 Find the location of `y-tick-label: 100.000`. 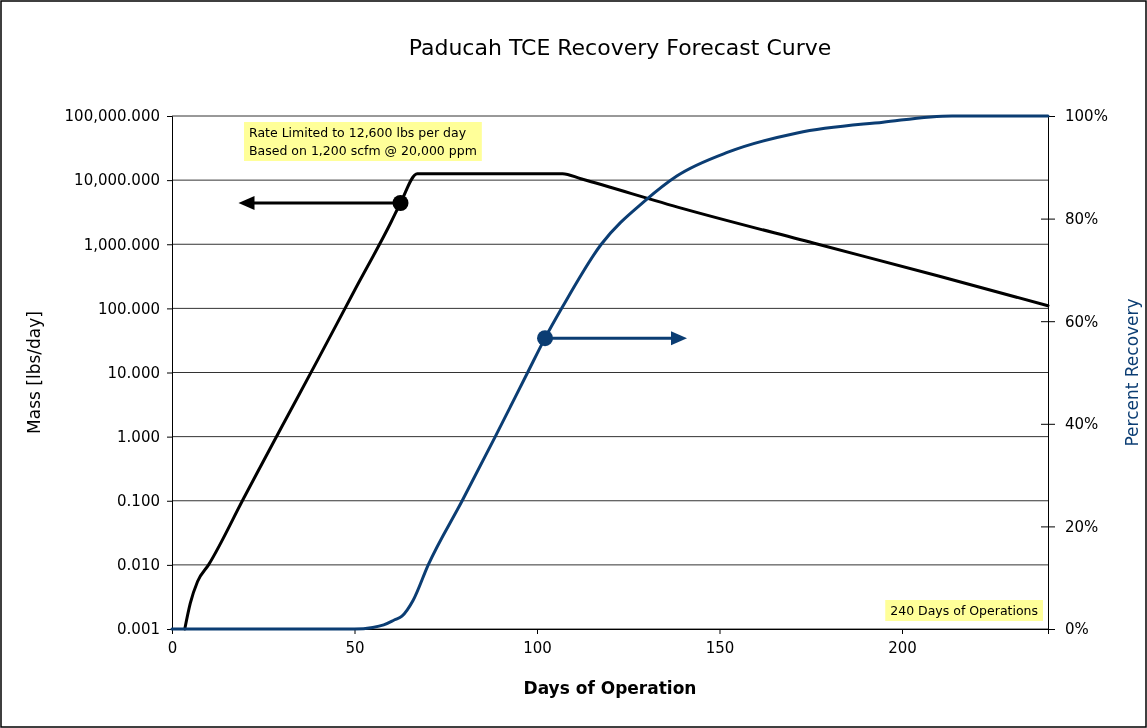

y-tick-label: 100.000 is located at coordinates (128, 308).